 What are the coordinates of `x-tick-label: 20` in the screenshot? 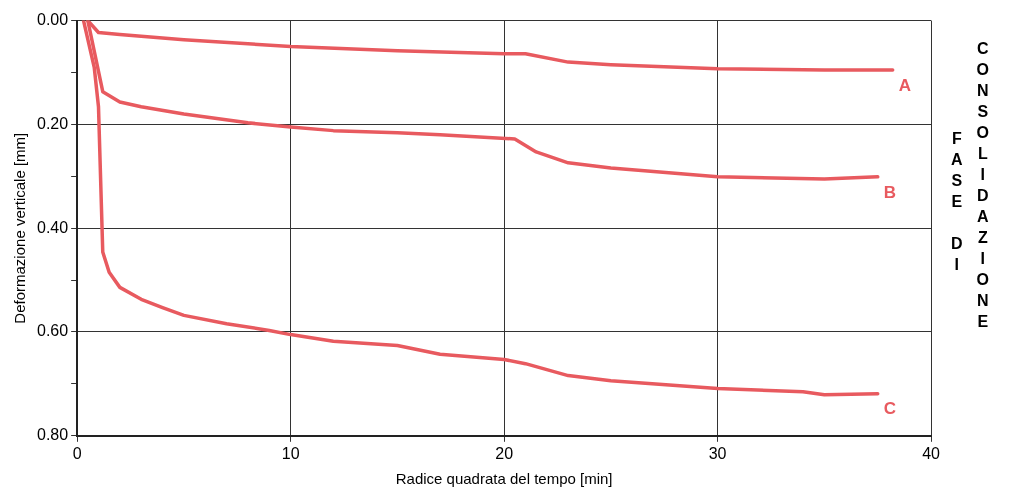 It's located at (504, 453).